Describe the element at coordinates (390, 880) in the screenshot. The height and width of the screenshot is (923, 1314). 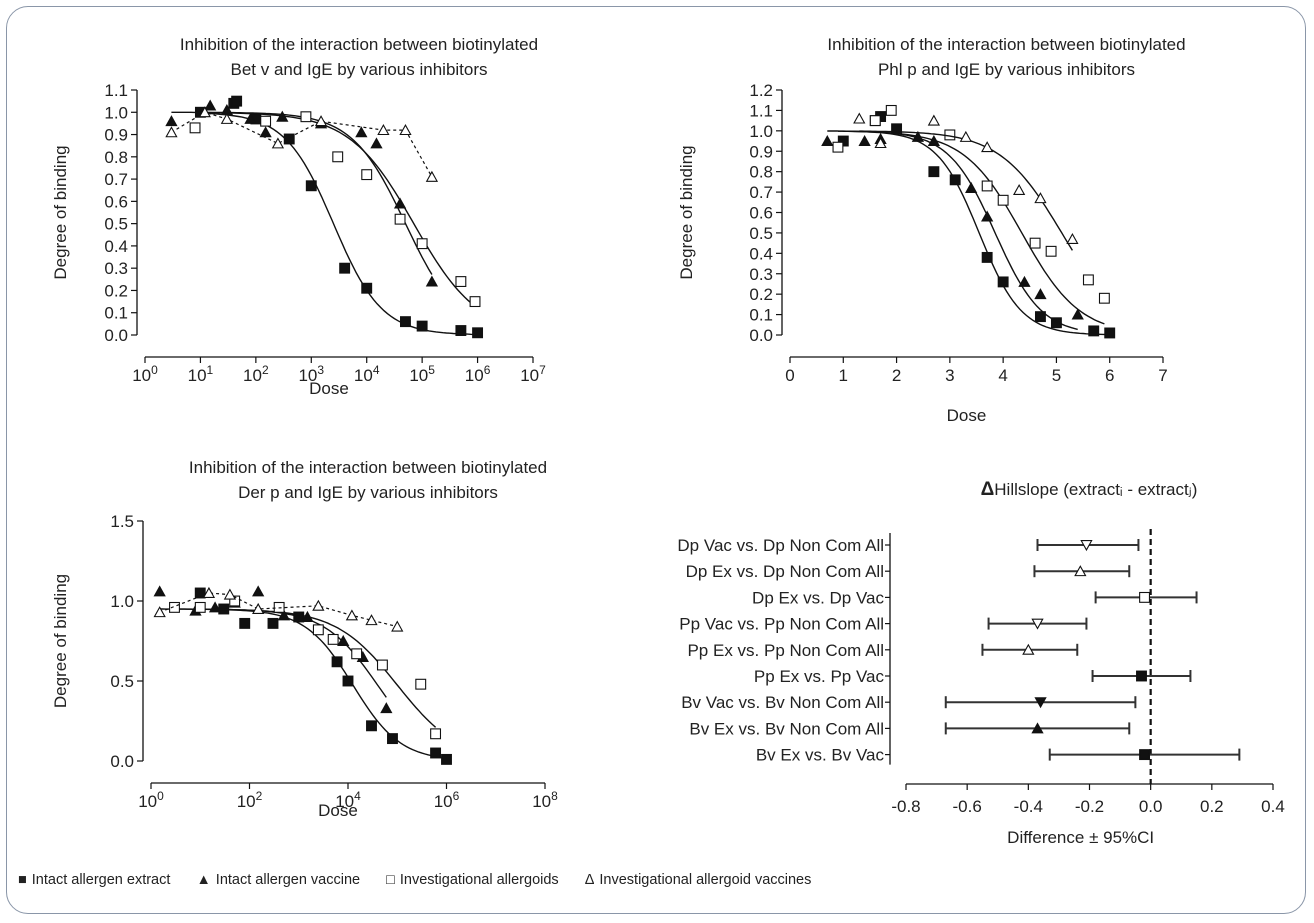
I see `open-square-icon: □` at that location.